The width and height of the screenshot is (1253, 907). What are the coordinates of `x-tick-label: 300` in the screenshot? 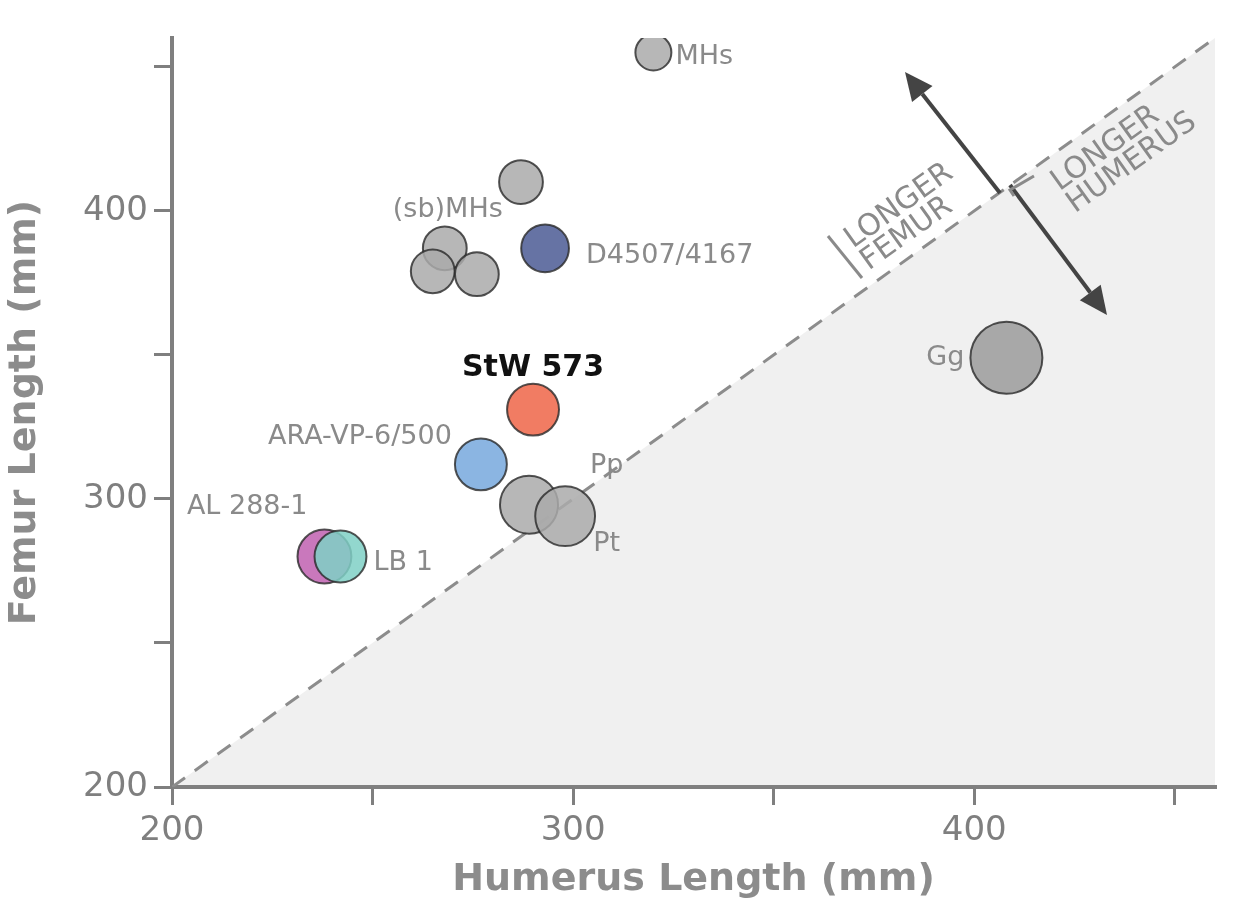 It's located at (573, 828).